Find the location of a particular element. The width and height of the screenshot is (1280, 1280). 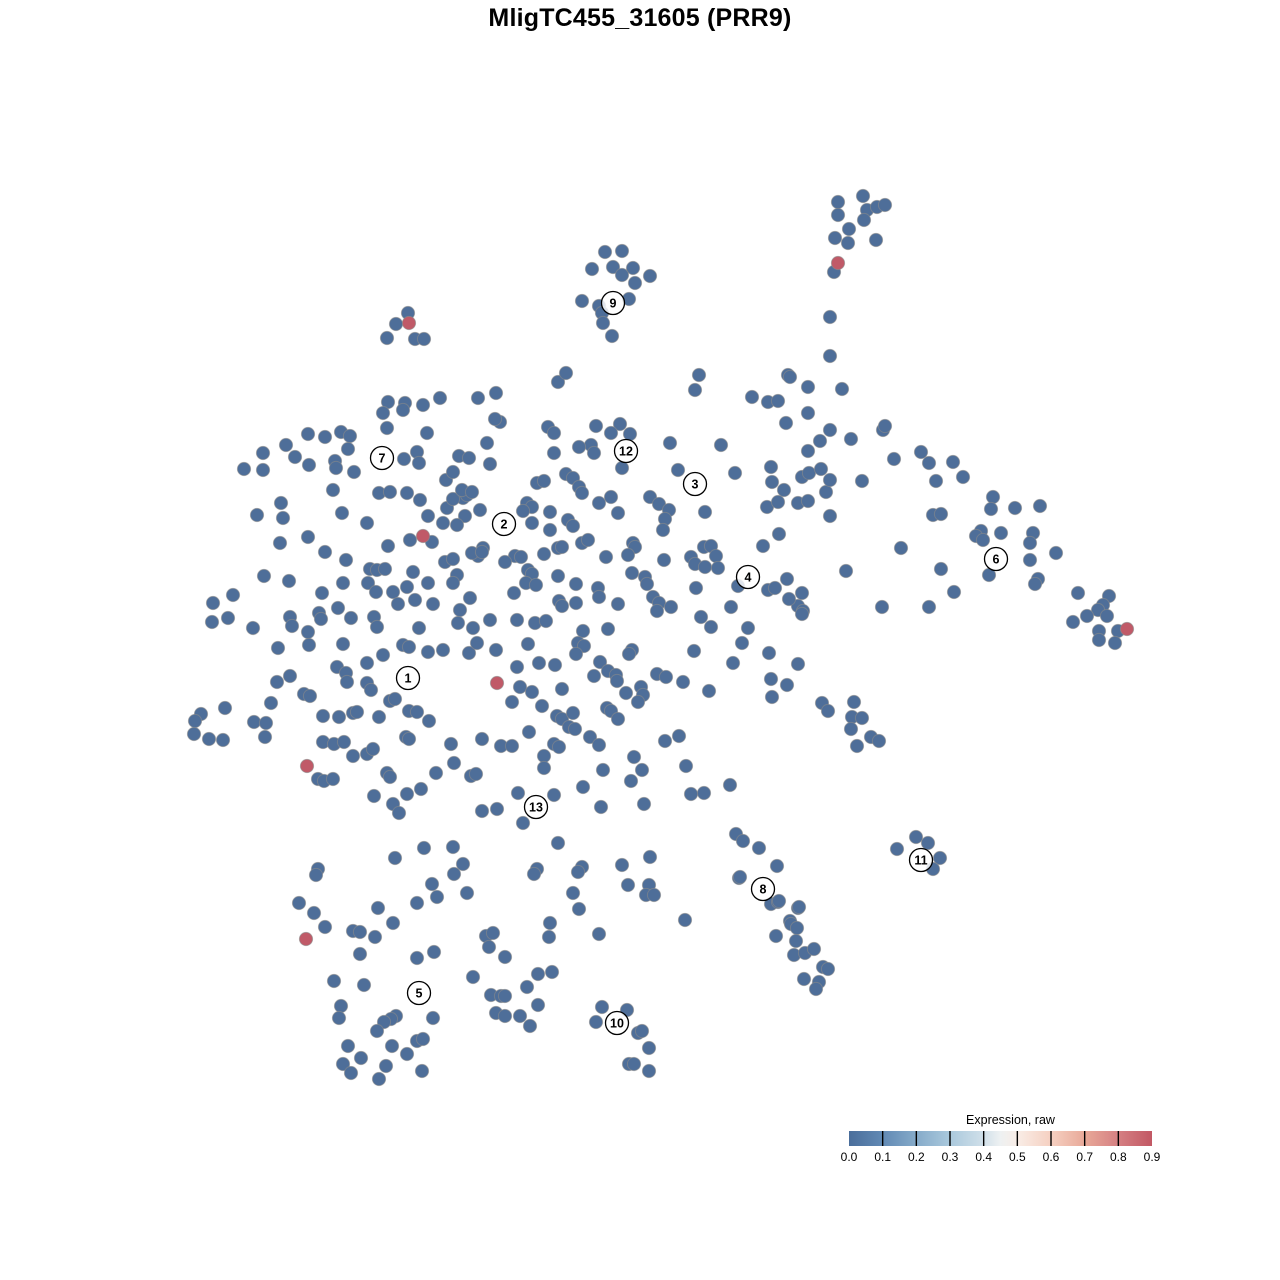

legend-tick-label: 0.1 is located at coordinates (882, 1157).